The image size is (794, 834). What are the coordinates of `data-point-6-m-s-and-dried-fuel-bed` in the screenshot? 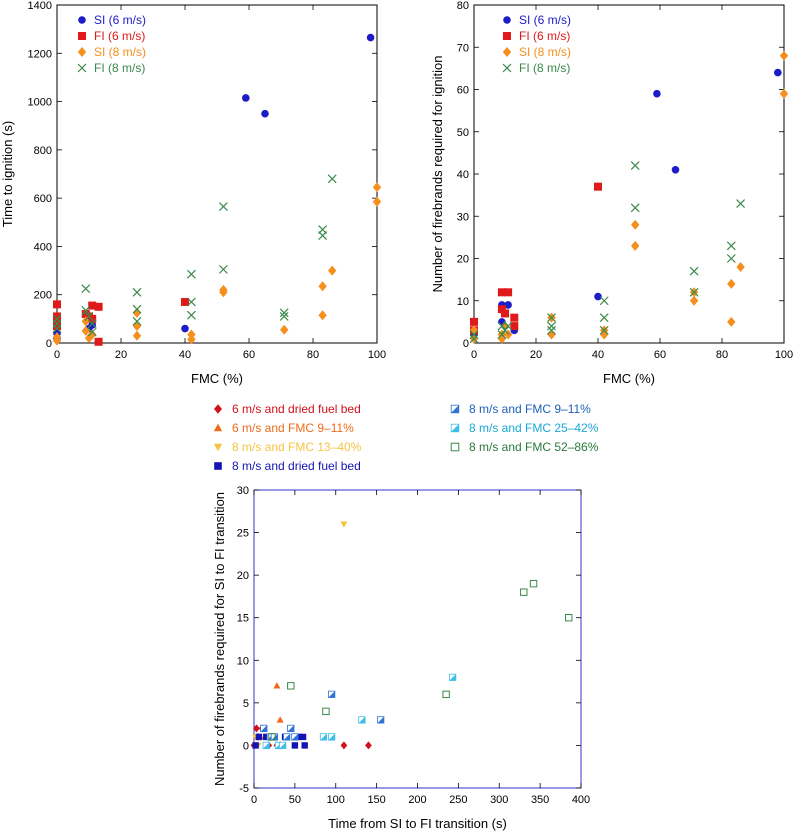 It's located at (256, 728).